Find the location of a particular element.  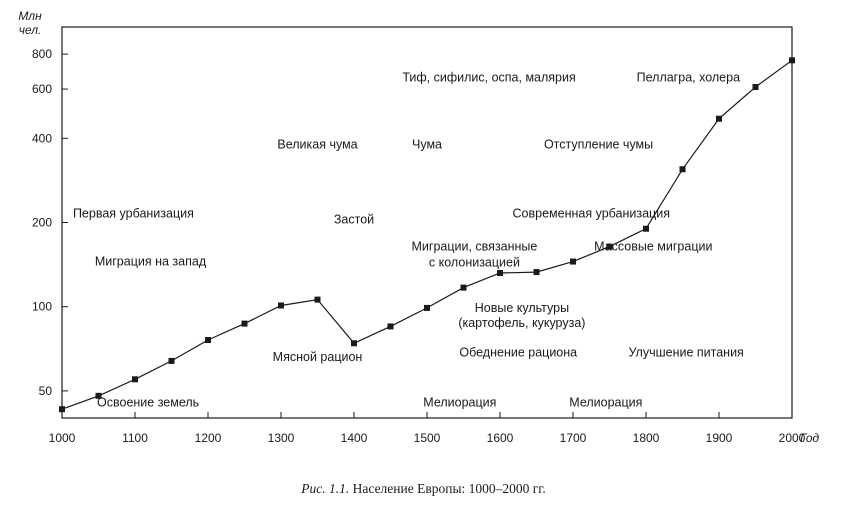

annotation-label: (картофель, кукуруза) is located at coordinates (521, 323).